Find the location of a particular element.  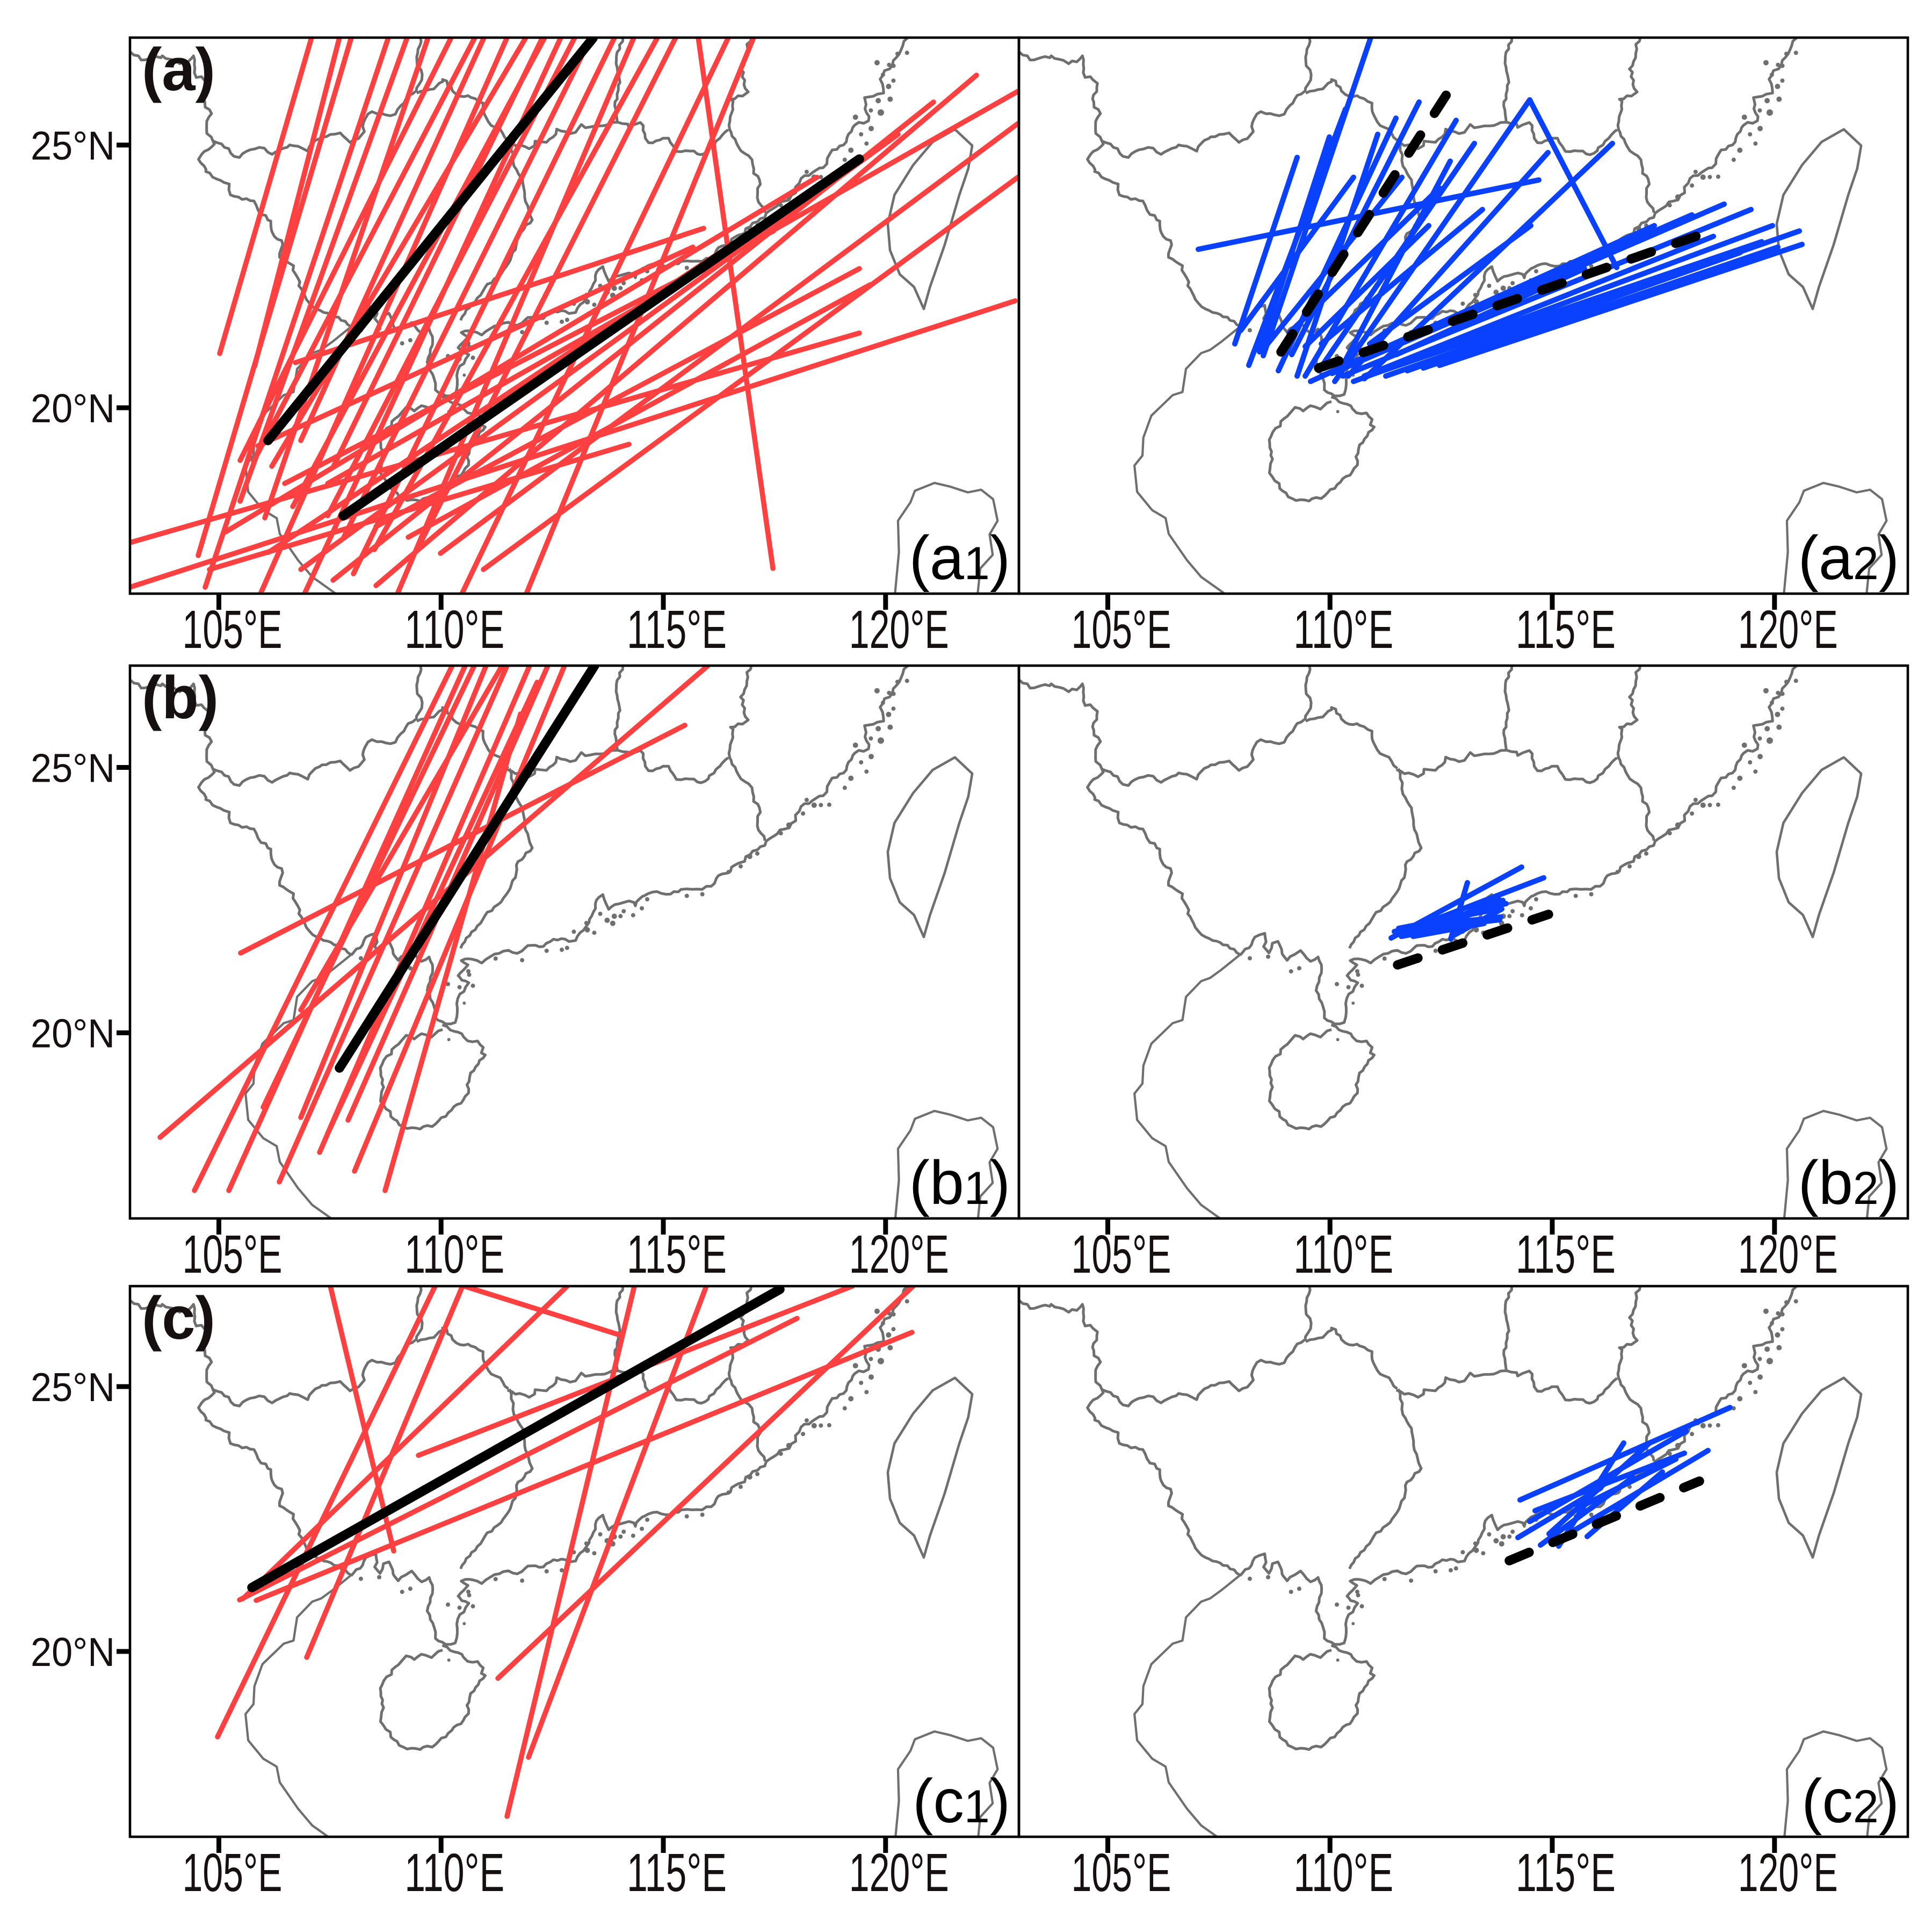

svg-text: (a2) is located at coordinates (1848, 558).